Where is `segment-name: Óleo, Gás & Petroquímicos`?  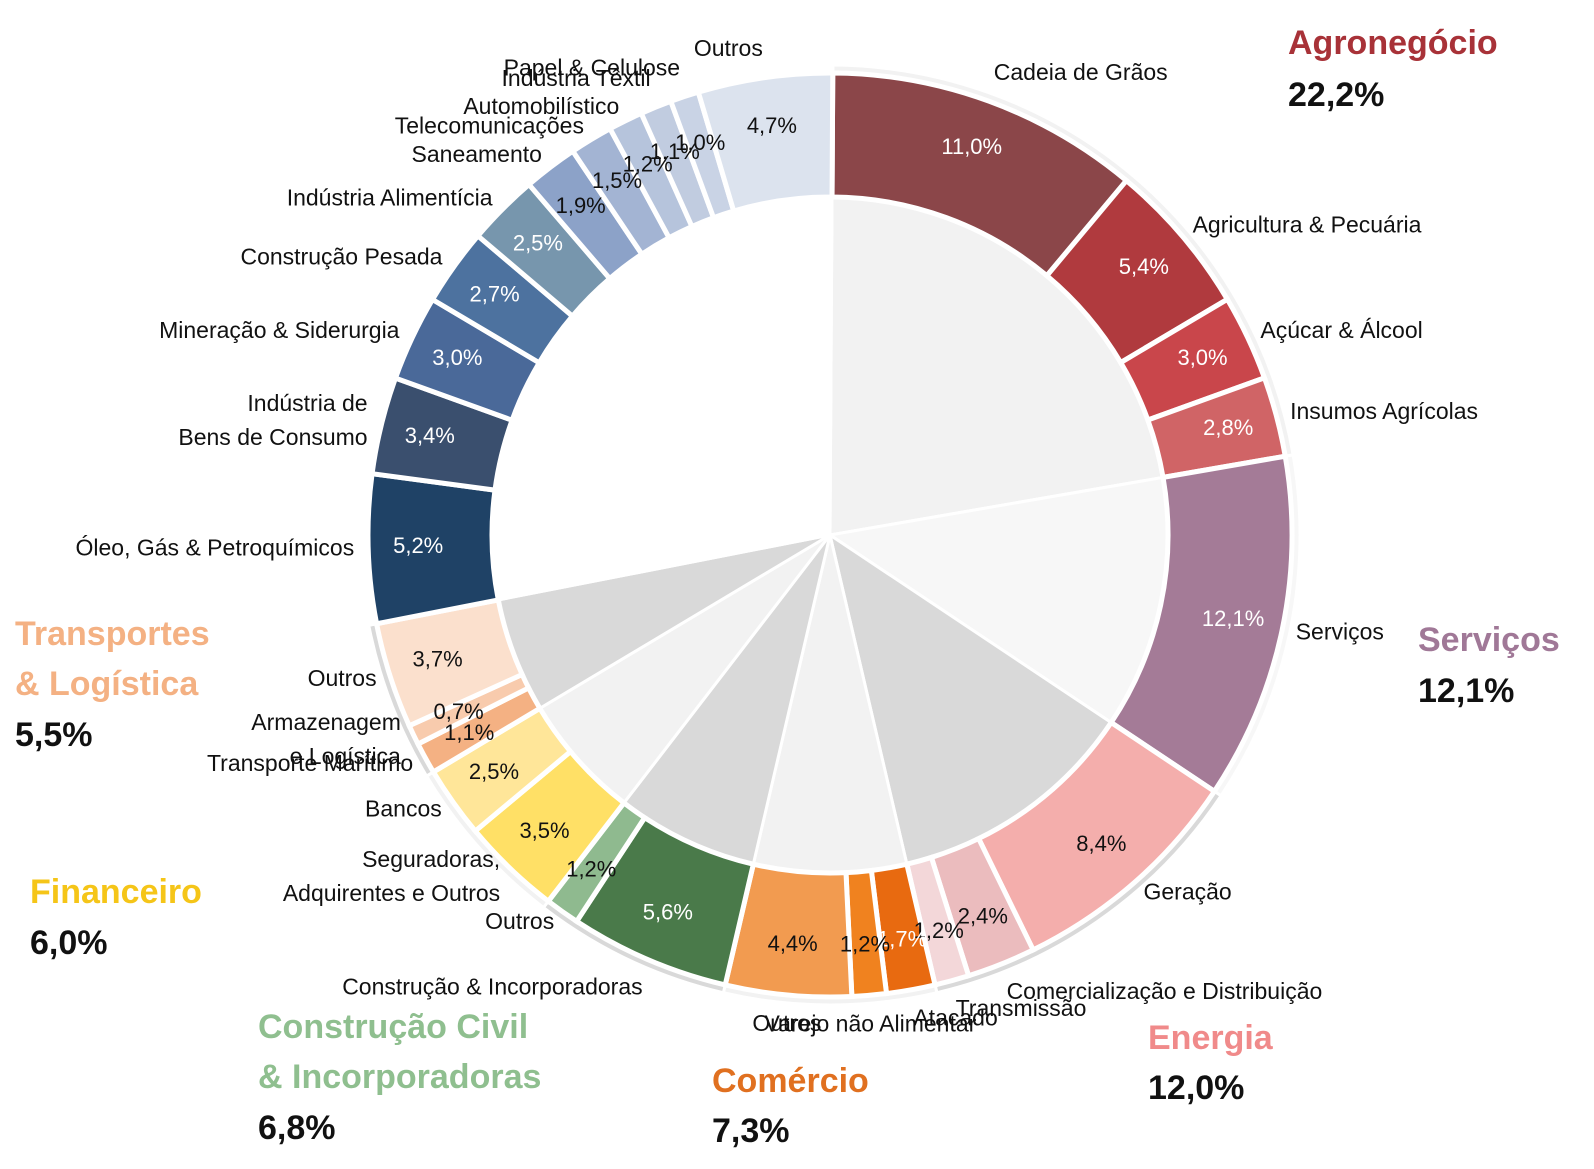
segment-name: Óleo, Gás & Petroquímicos is located at coordinates (215, 547).